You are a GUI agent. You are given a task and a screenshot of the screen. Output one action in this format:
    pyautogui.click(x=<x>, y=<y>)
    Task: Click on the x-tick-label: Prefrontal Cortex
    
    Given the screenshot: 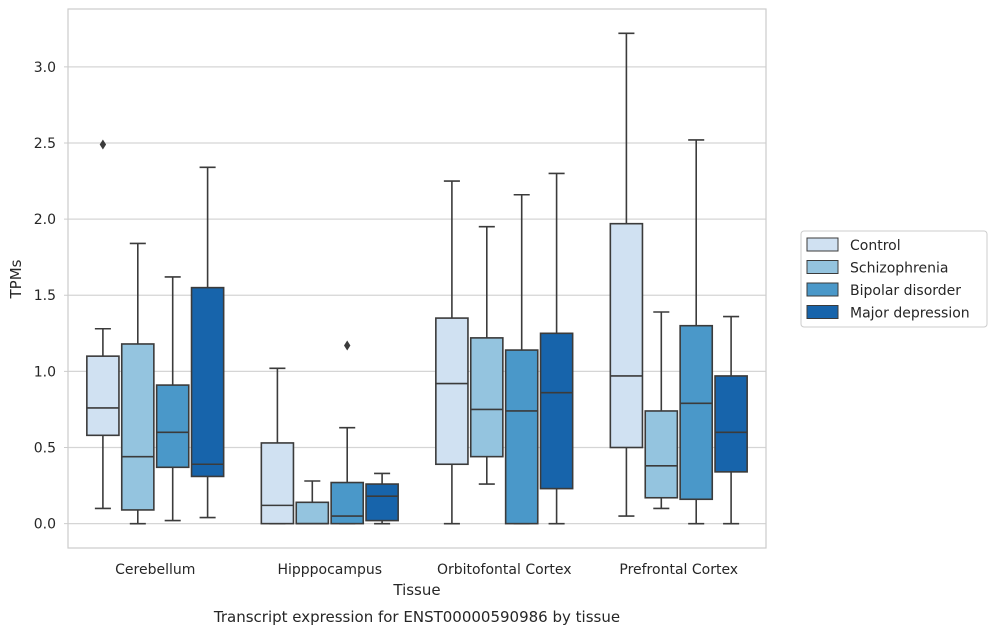 What is the action you would take?
    pyautogui.click(x=678, y=570)
    